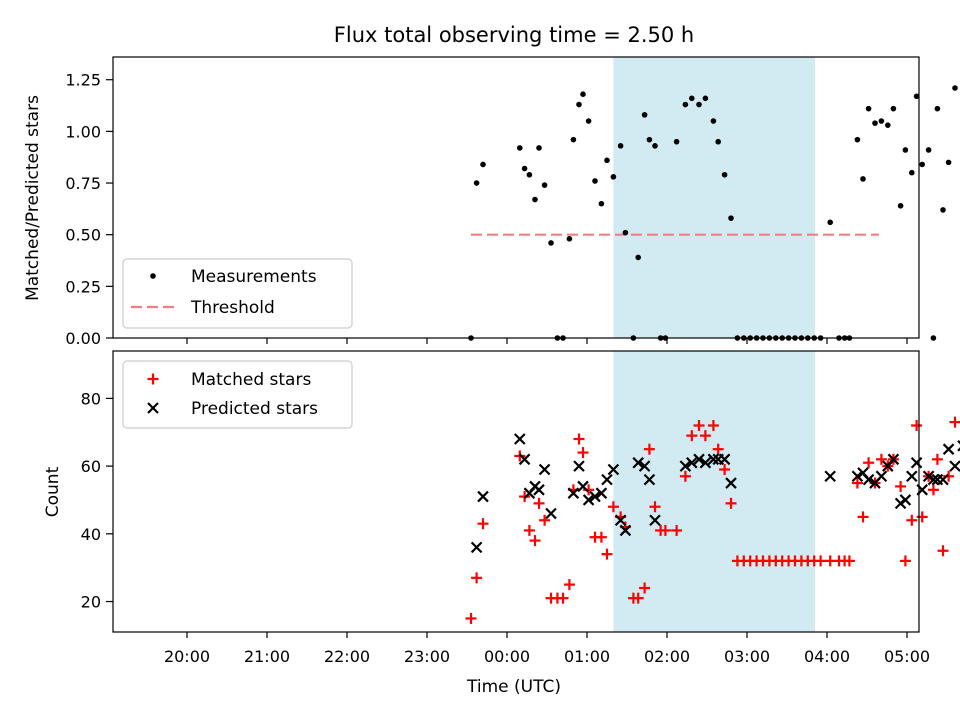  Describe the element at coordinates (187, 656) in the screenshot. I see `x-tick-label: 20:00` at that location.